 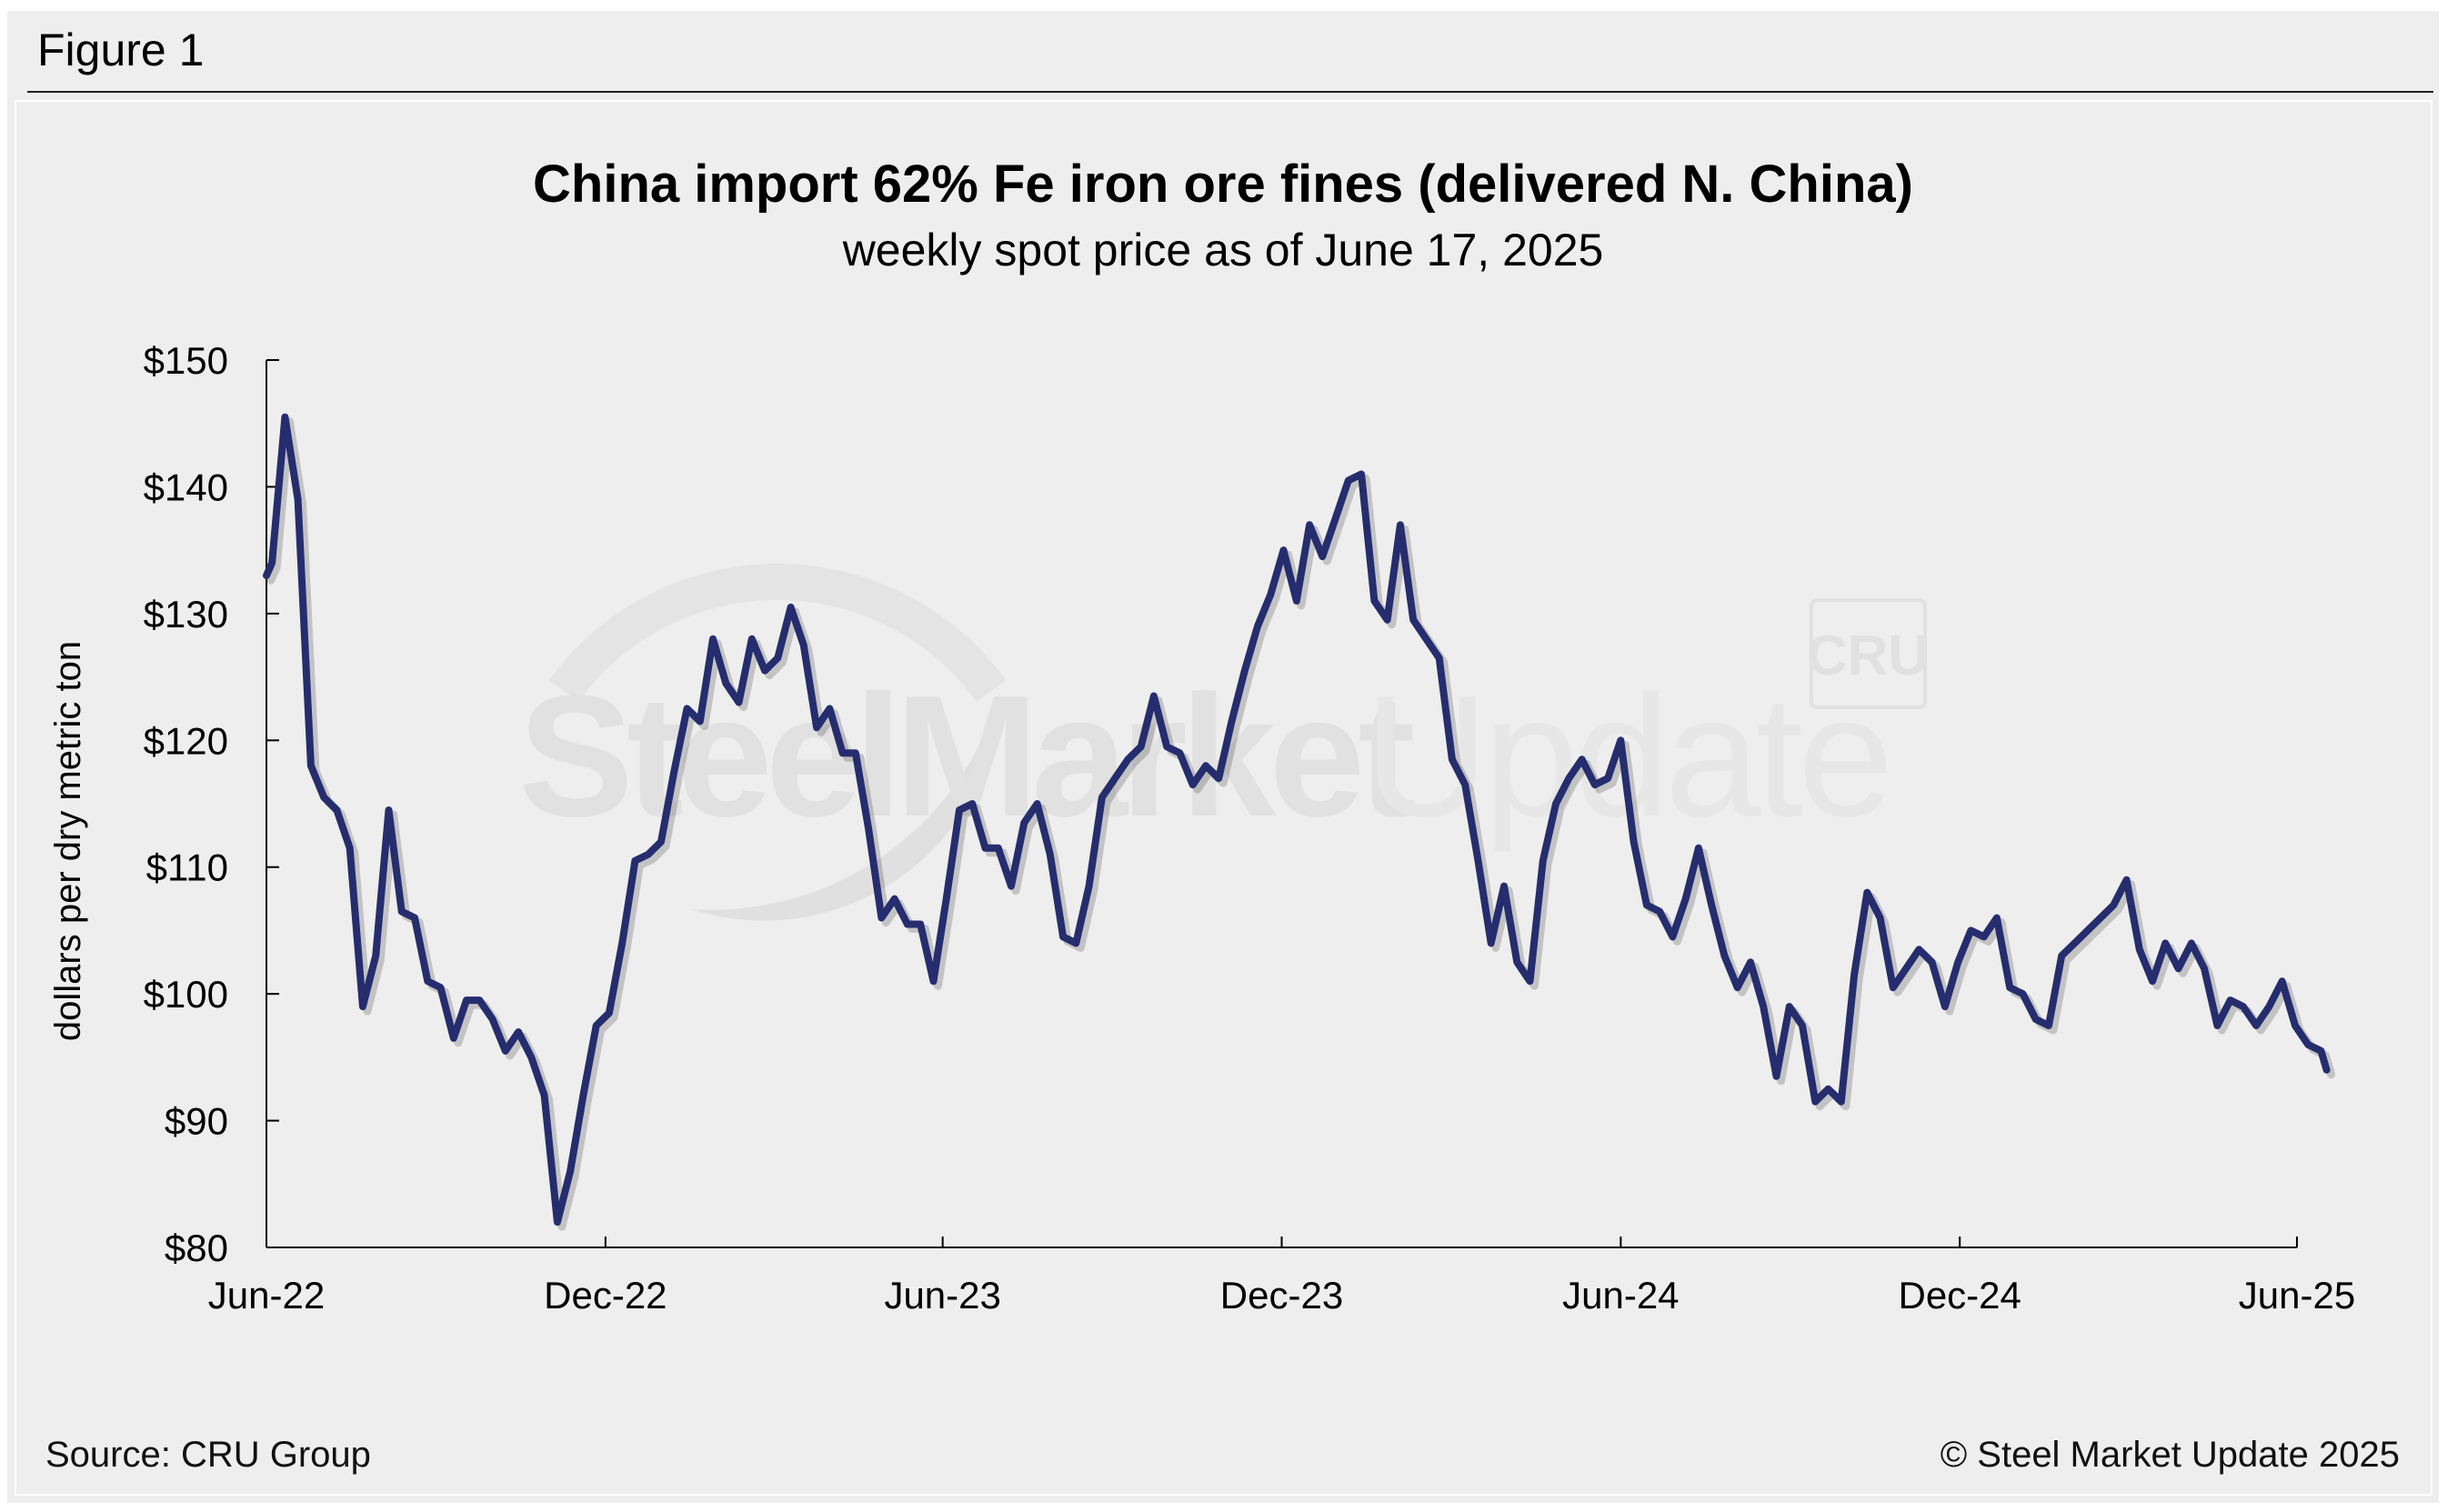 What do you see at coordinates (186, 740) in the screenshot?
I see `y-tick-label: $120` at bounding box center [186, 740].